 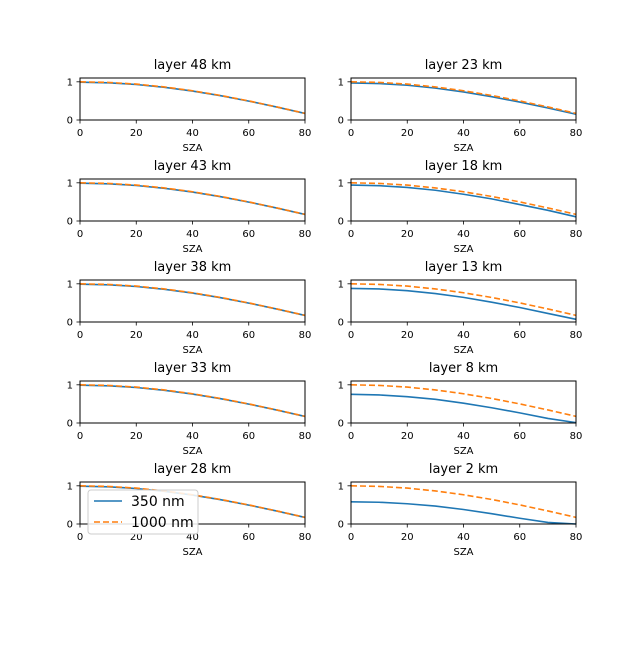 I want to click on subplot-layer-2-km: layer 2 km 0 20 40 60 80 0 1 SZA, so click(x=460, y=510).